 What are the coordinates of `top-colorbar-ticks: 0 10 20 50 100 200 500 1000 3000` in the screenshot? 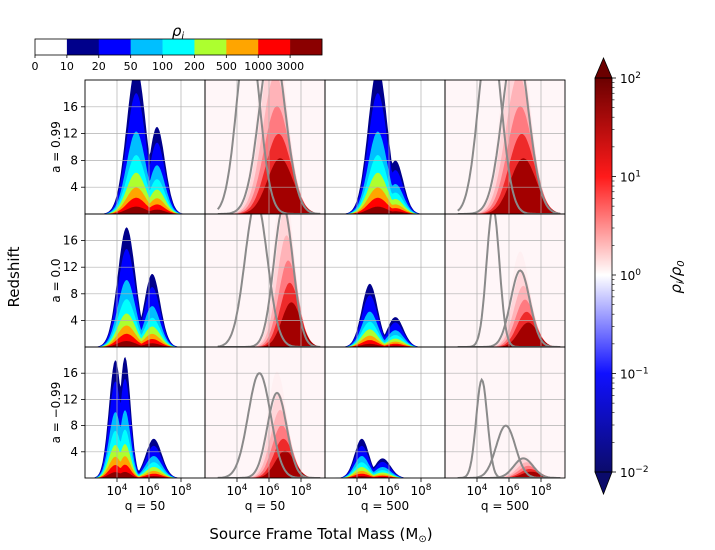 It's located at (168, 64).